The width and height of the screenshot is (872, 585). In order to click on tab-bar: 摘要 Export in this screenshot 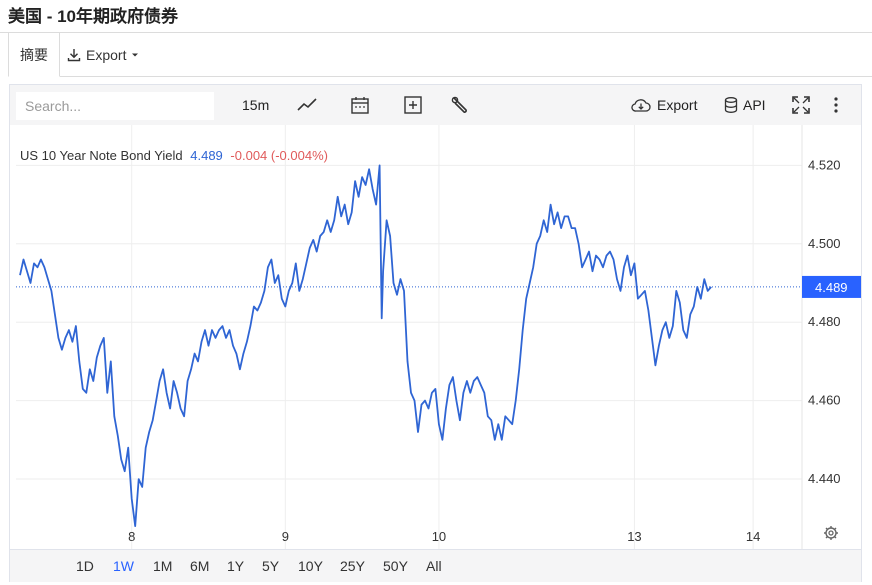, I will do `click(440, 55)`.